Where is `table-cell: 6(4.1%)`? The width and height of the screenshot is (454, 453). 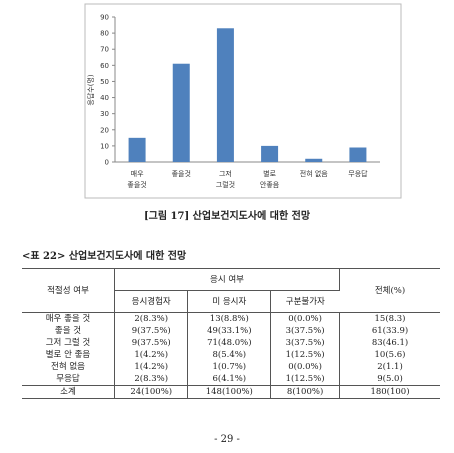 table-cell: 6(4.1%) is located at coordinates (229, 379).